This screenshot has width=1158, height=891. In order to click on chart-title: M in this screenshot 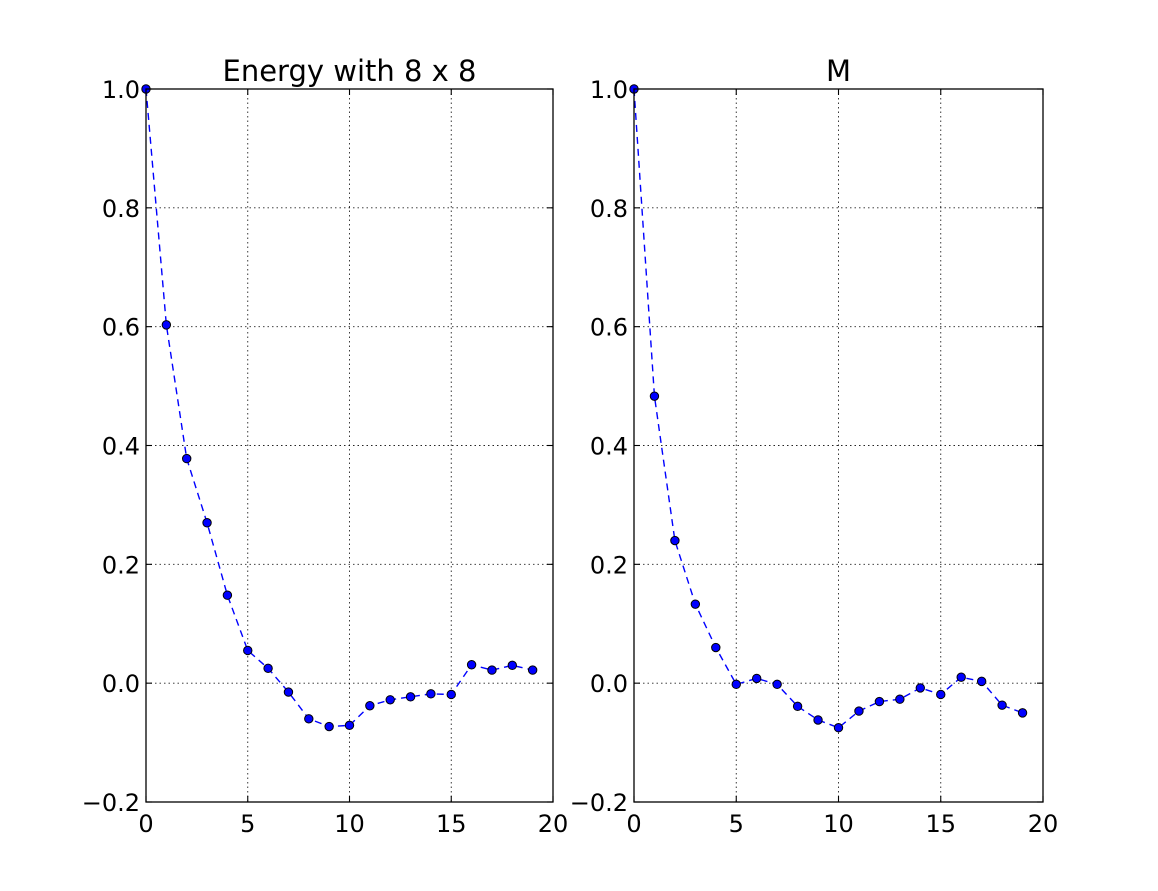, I will do `click(838, 71)`.